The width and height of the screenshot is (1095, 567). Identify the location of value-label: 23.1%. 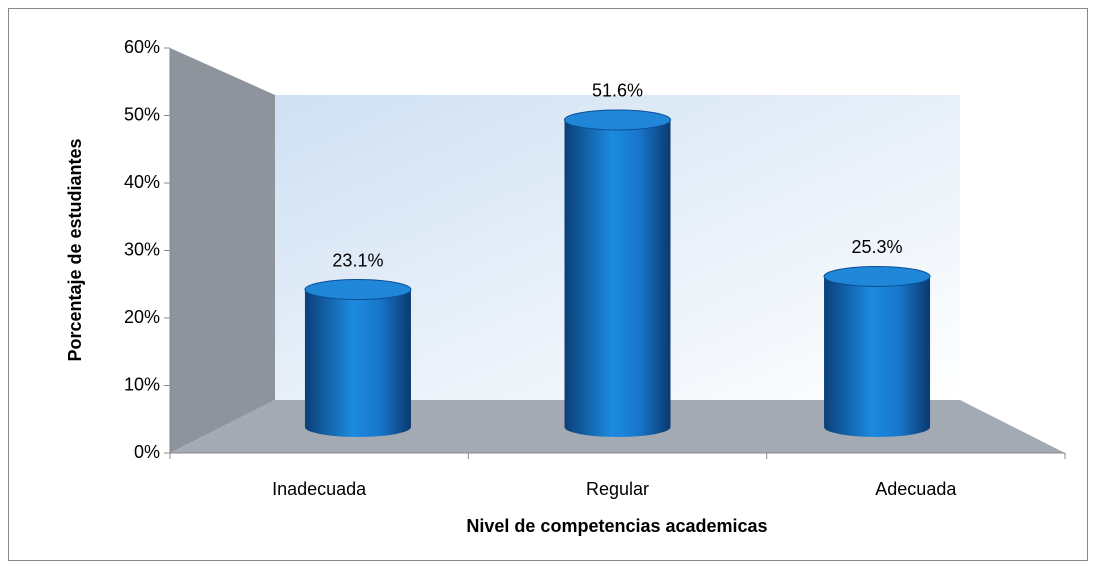
(357, 260).